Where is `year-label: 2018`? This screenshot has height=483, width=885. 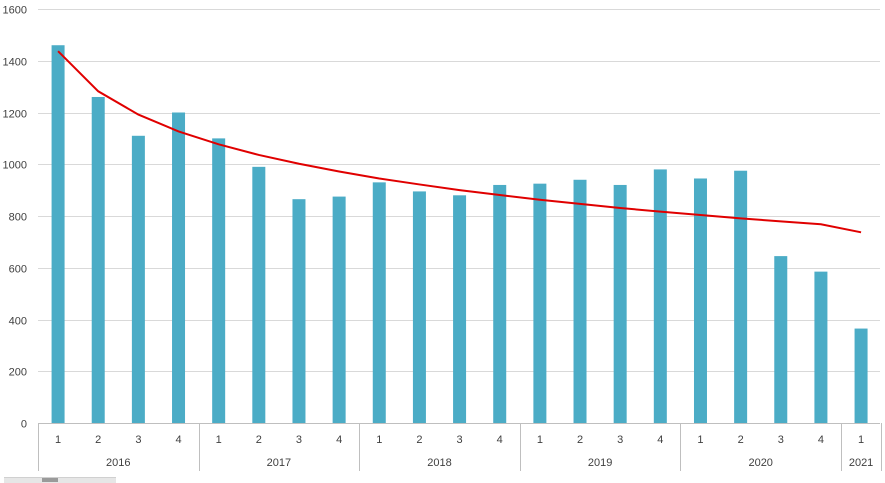
year-label: 2018 is located at coordinates (439, 463).